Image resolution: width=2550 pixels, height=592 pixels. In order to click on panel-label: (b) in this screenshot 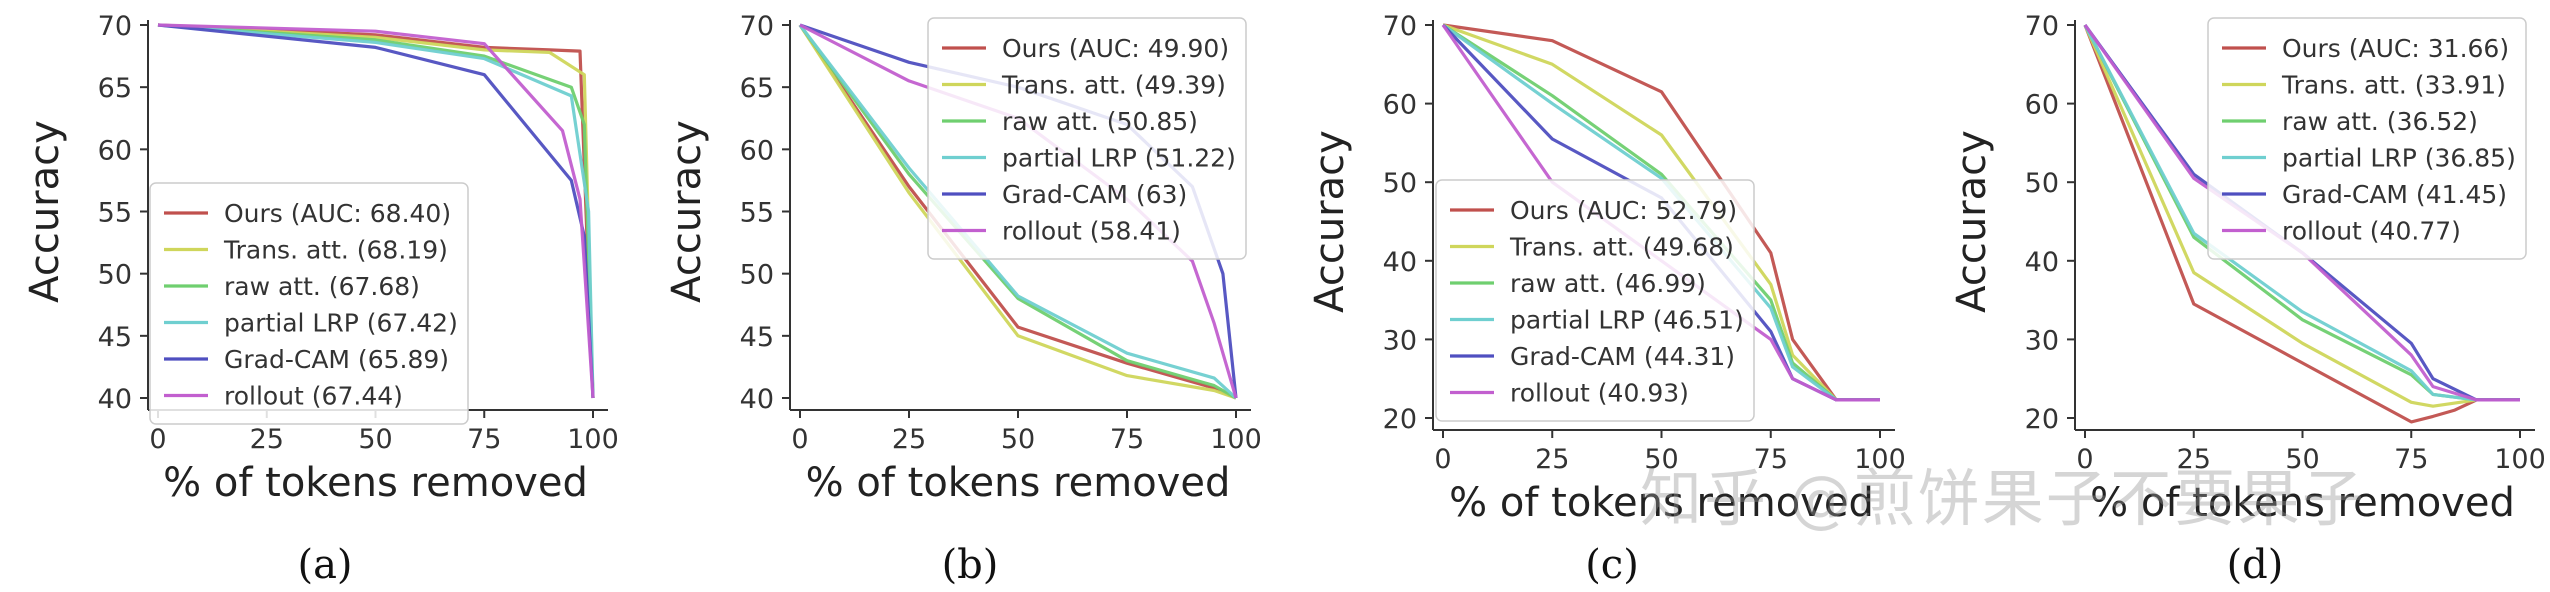, I will do `click(970, 565)`.